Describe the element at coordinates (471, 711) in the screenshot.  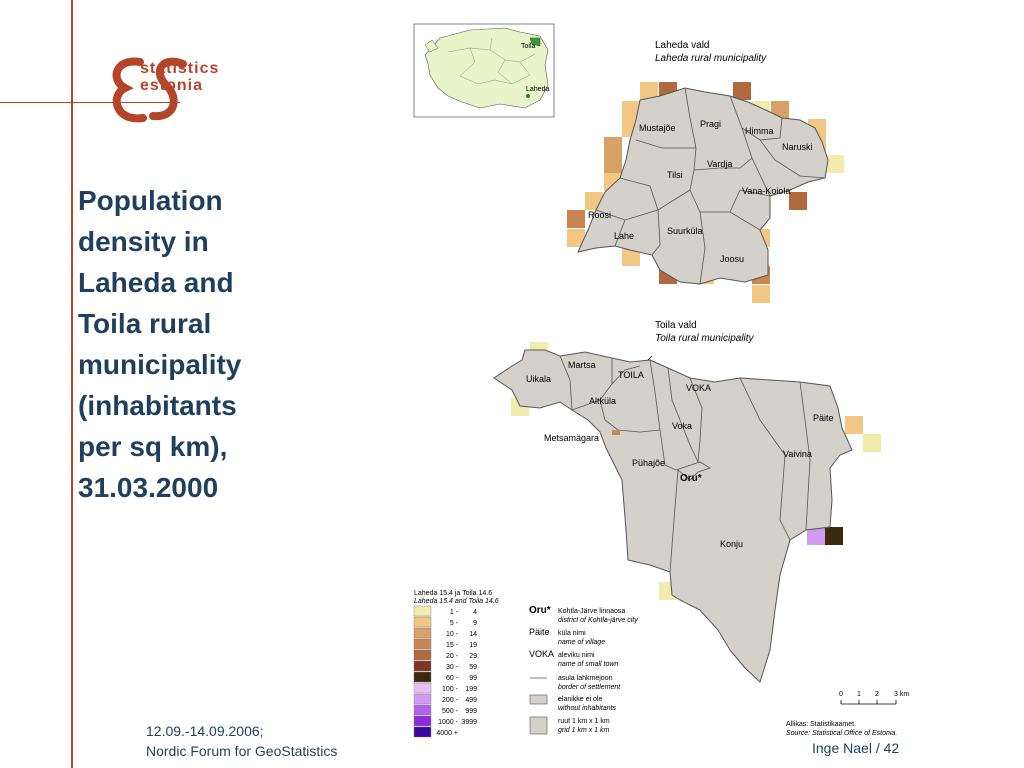
I see `legend-class-to-9: 999` at that location.